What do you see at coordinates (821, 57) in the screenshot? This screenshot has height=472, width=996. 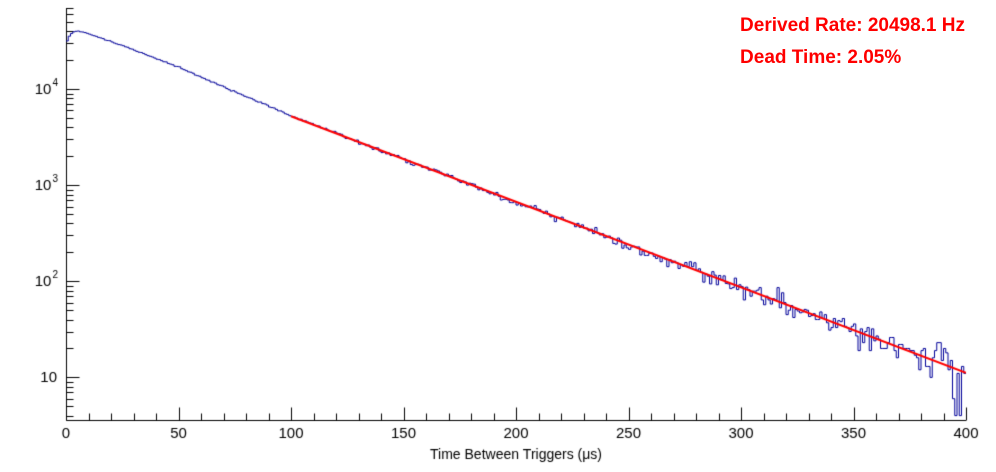 I see `annotation-dead-time: Dead Time: 2.05%` at bounding box center [821, 57].